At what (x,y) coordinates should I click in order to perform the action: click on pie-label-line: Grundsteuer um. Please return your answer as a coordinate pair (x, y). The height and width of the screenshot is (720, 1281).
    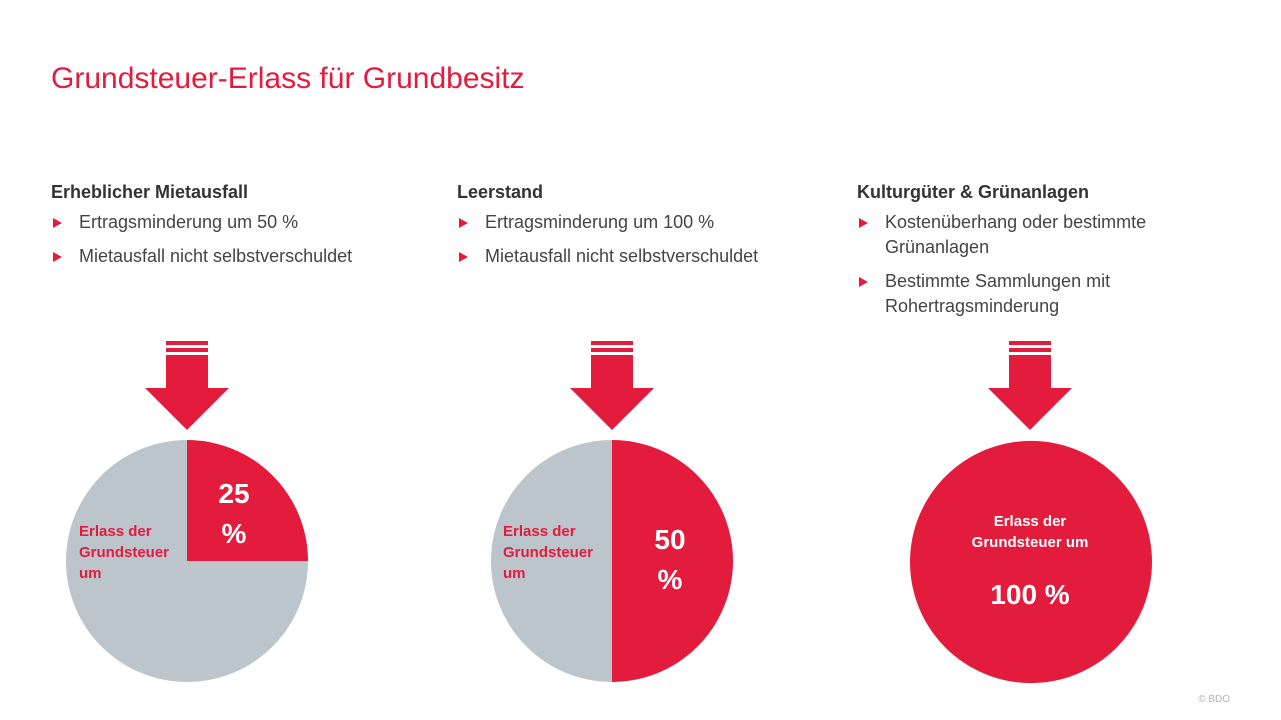
    Looking at the image, I should click on (1030, 542).